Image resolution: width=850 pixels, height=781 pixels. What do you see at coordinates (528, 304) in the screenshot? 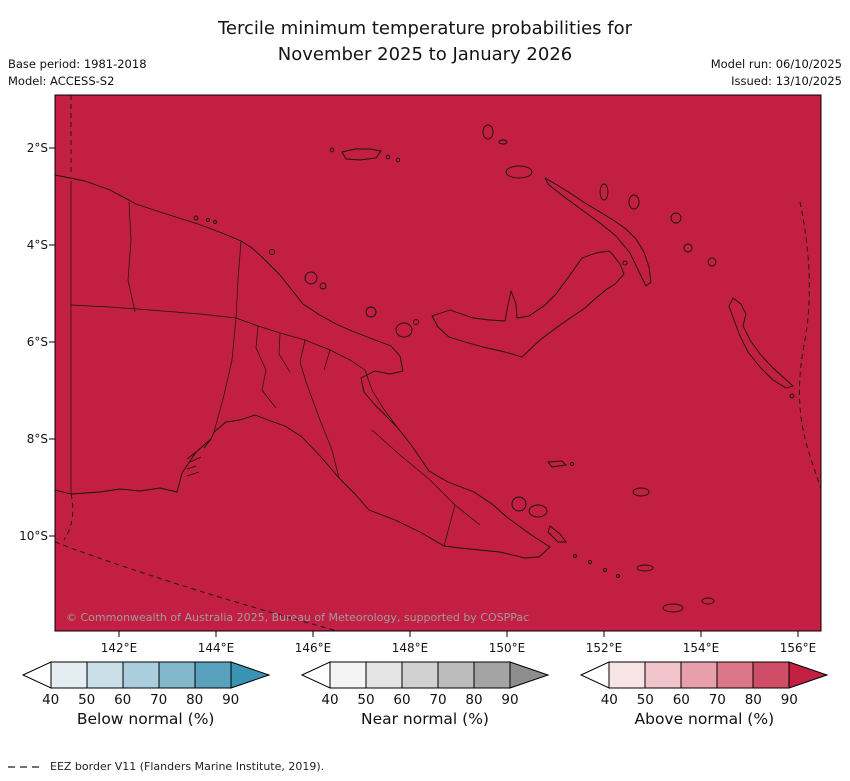
I see `coastline-new-britain` at bounding box center [528, 304].